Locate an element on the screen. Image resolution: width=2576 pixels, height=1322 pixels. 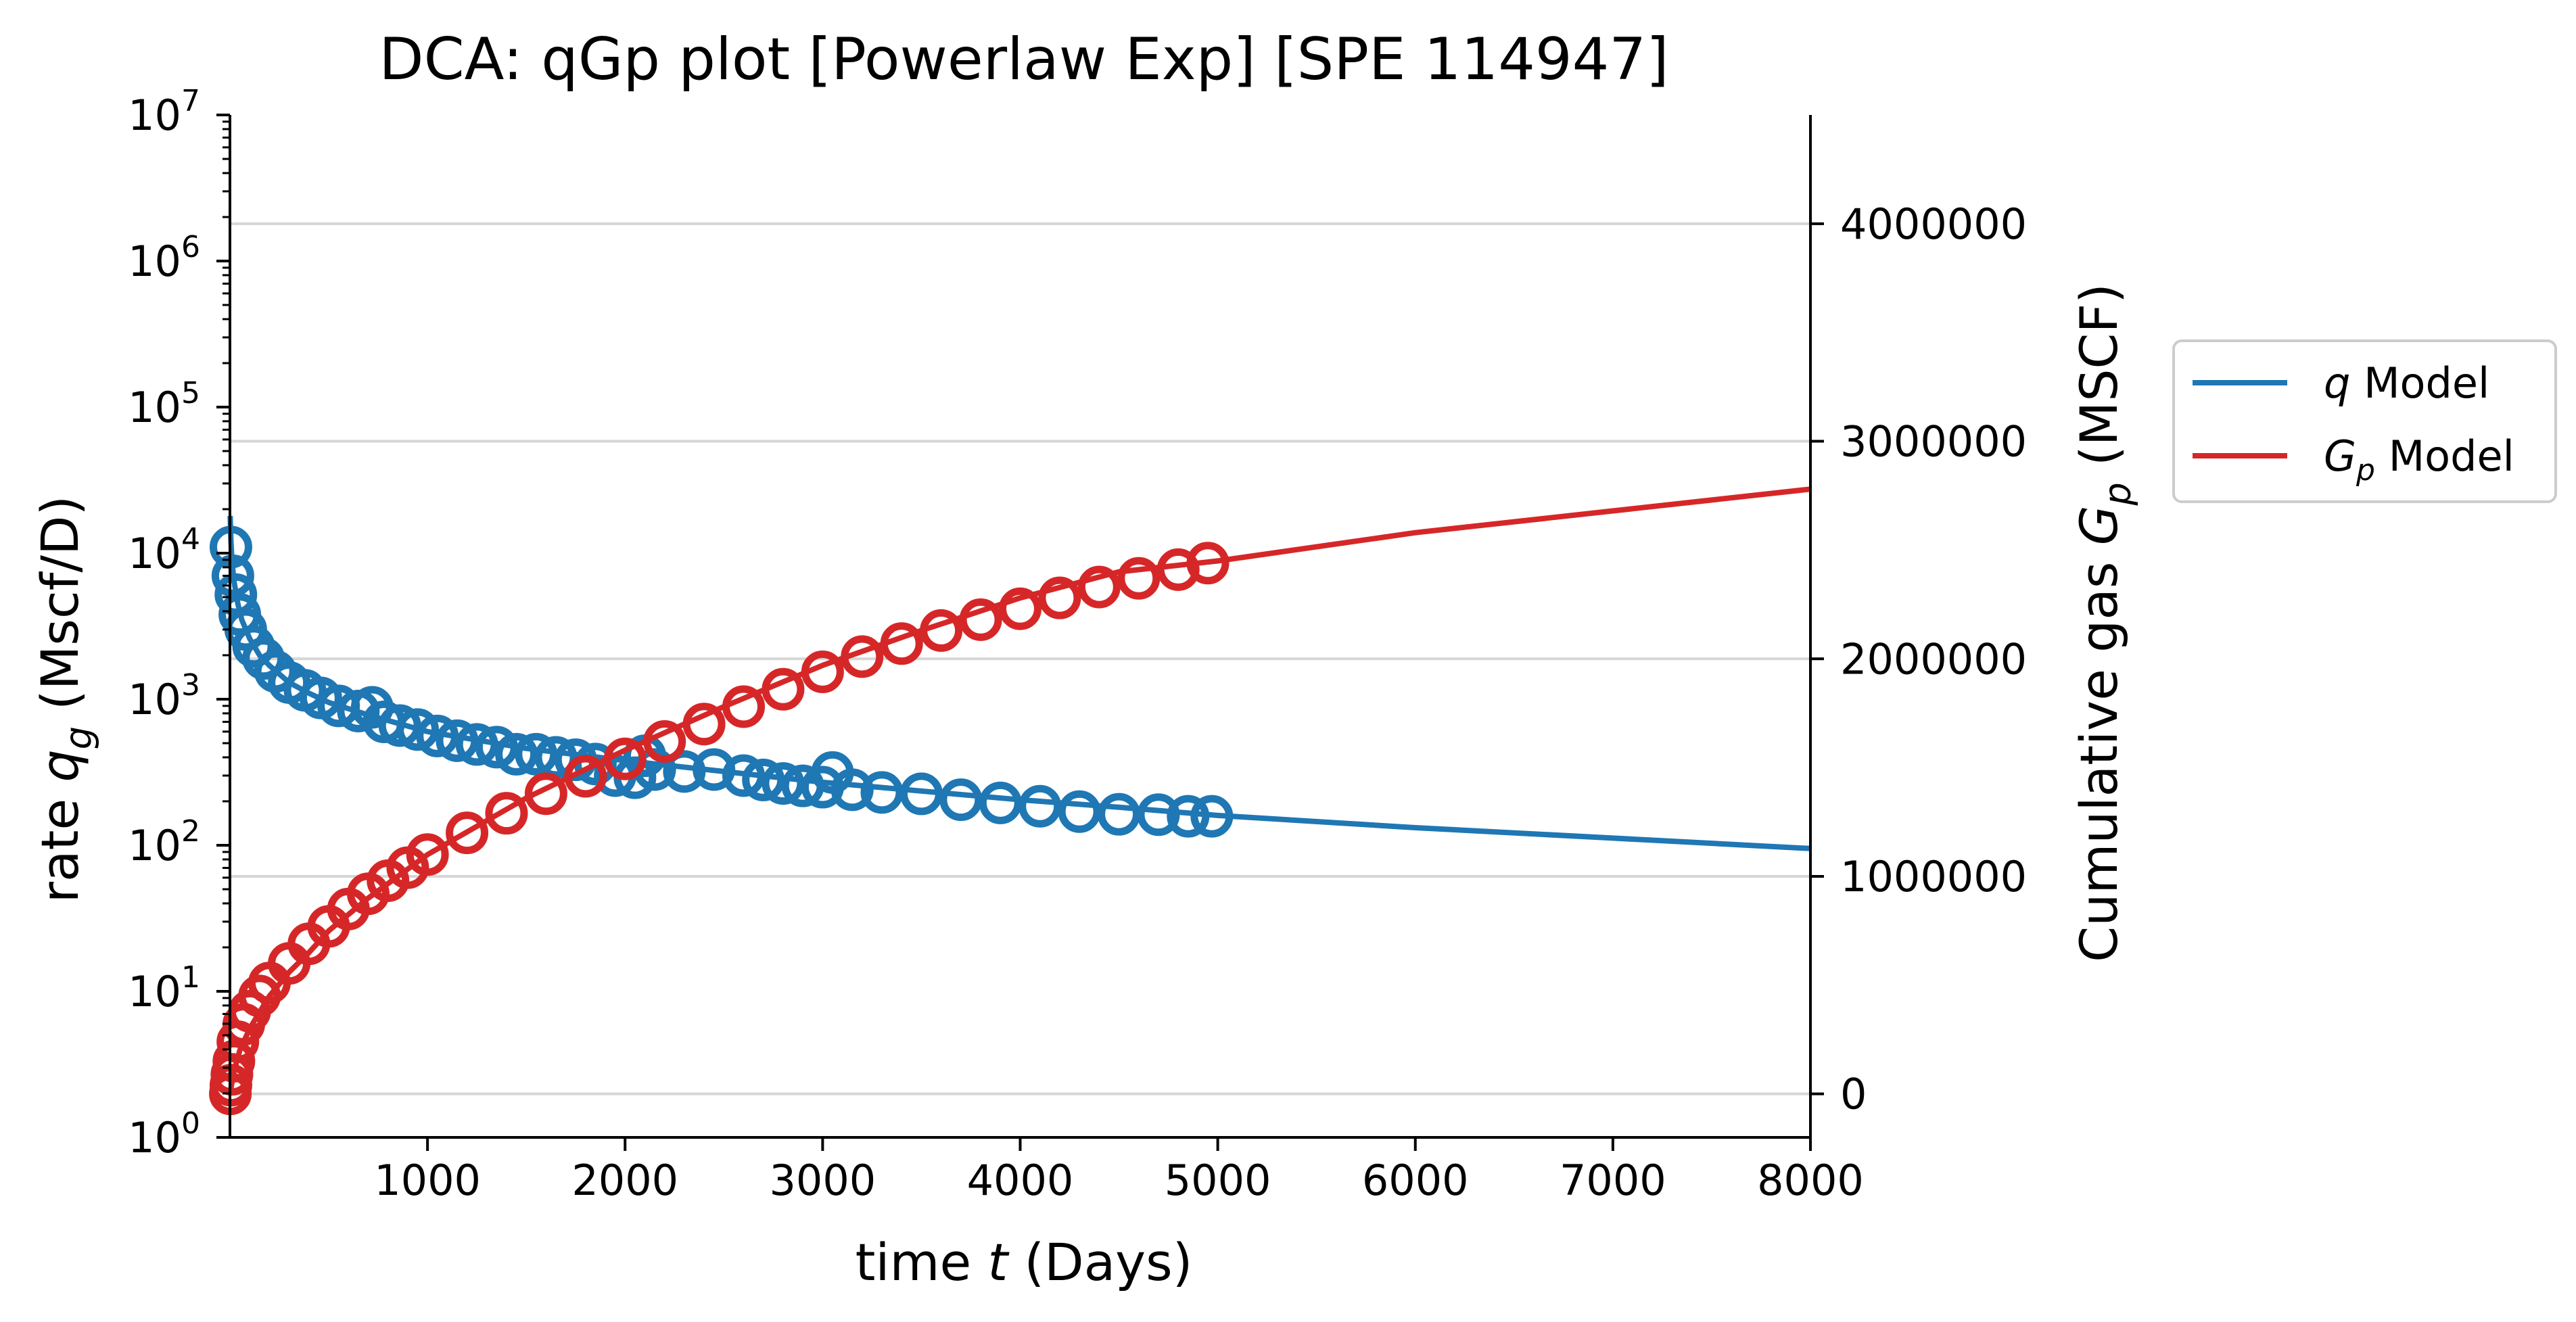
y-left-tick-label-7: 10⁷ is located at coordinates (164, 112).